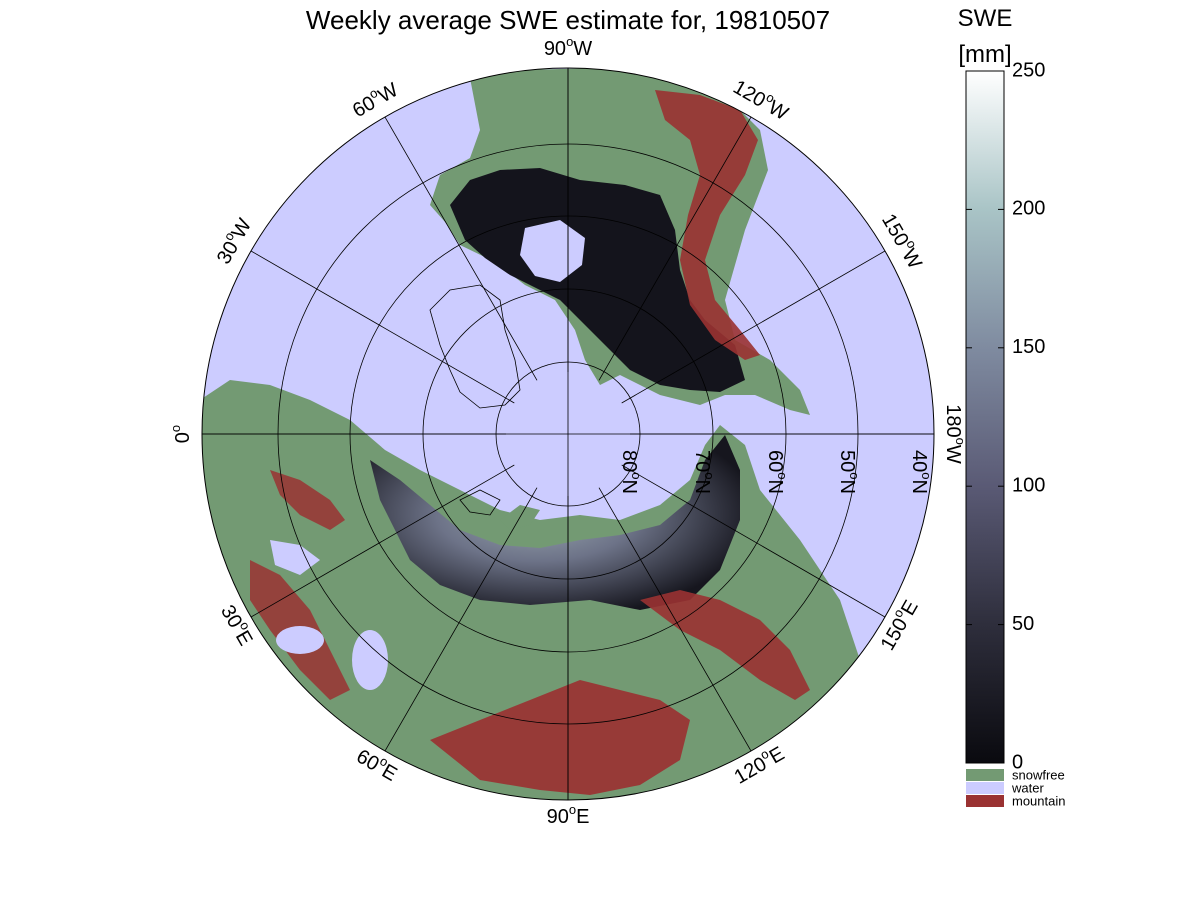 The image size is (1200, 900). I want to click on colorbar-tick-label: 0, so click(1017, 762).